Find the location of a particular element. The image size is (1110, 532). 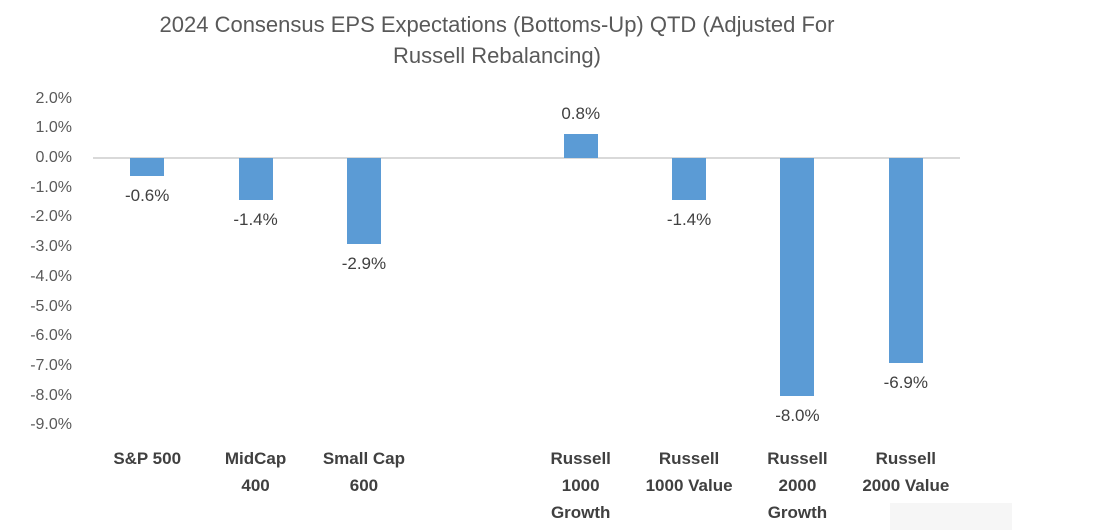

y-axis-tick-label: 0.0% is located at coordinates (53, 157).